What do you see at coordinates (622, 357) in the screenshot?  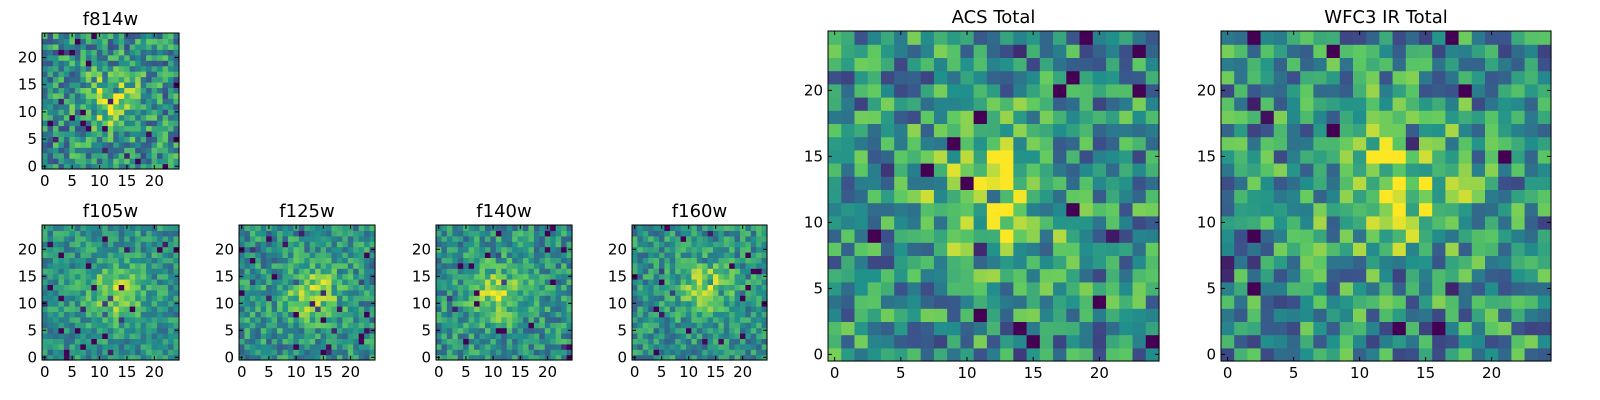 I see `y-tick-label: 0` at bounding box center [622, 357].